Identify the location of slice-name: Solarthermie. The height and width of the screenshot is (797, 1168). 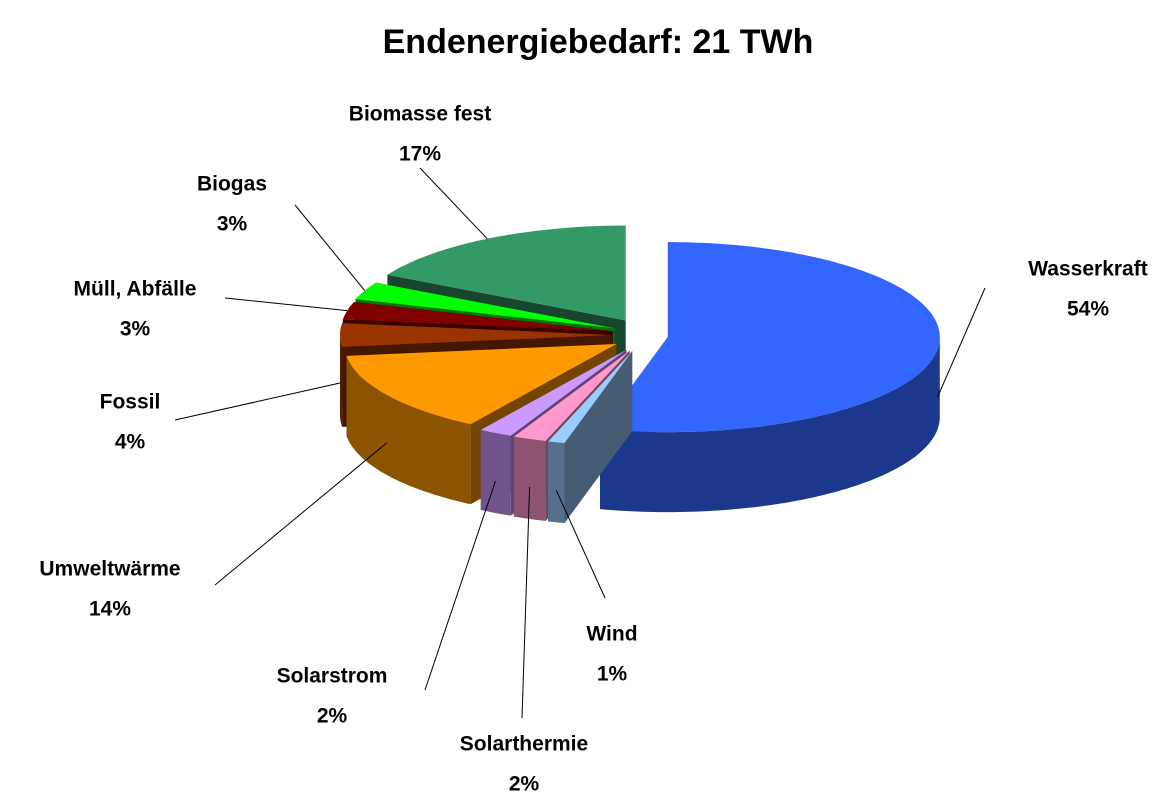
(524, 744).